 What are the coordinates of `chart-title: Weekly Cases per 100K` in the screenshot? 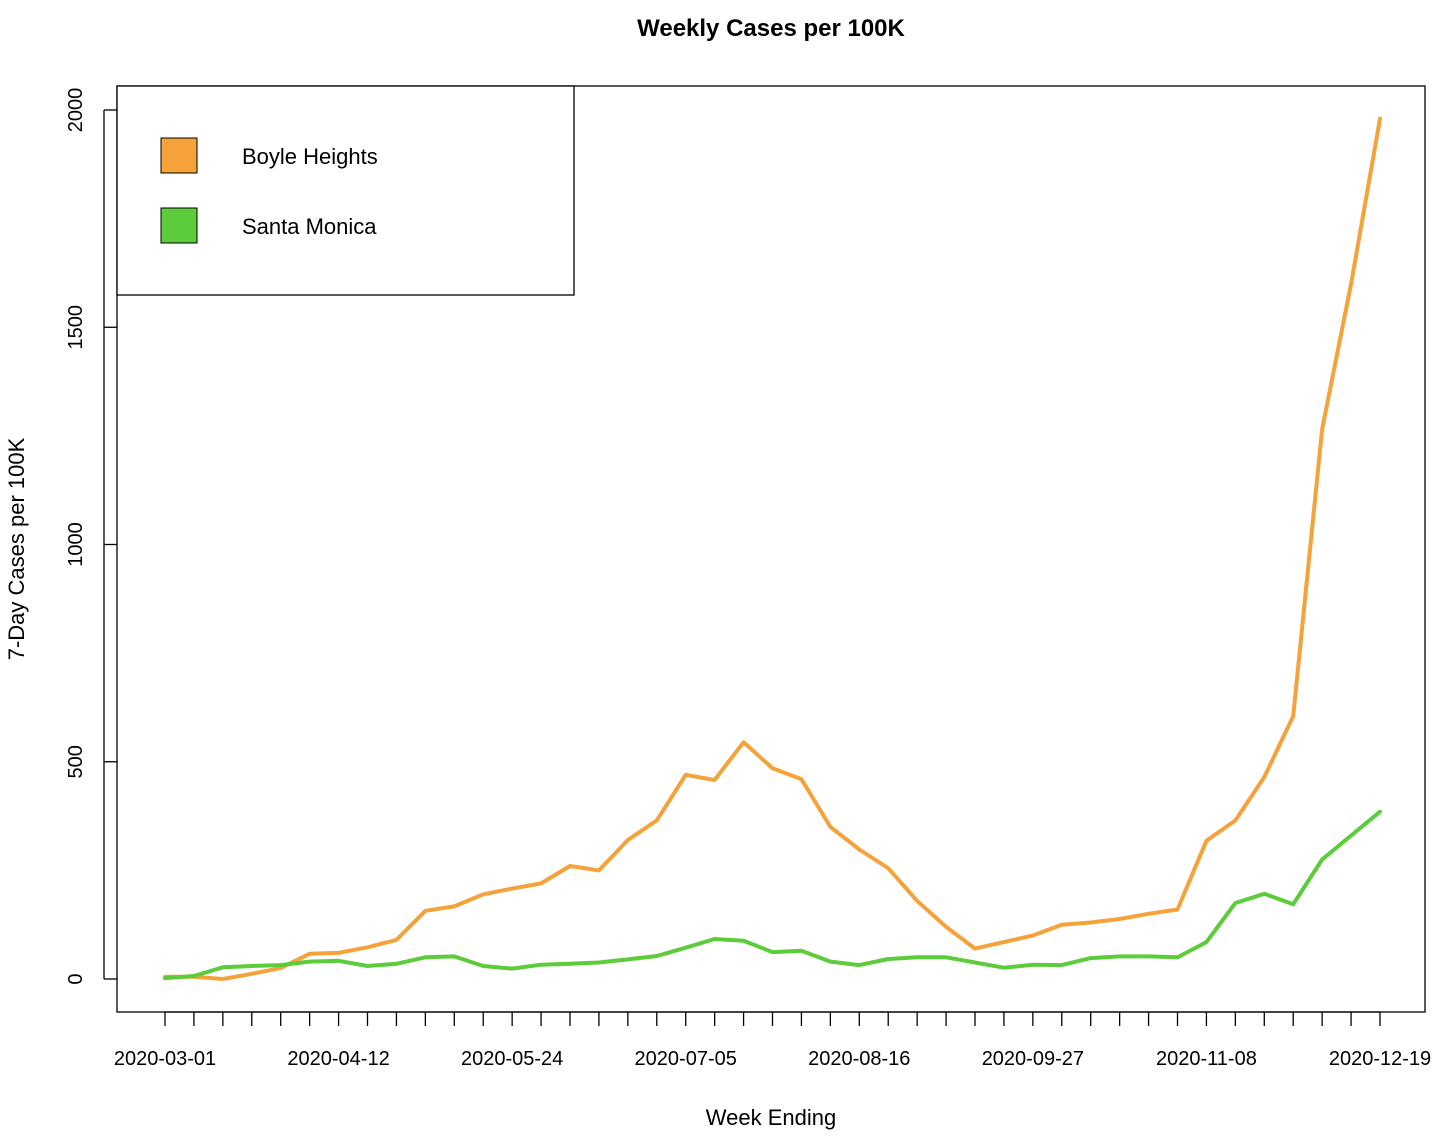 It's located at (771, 28).